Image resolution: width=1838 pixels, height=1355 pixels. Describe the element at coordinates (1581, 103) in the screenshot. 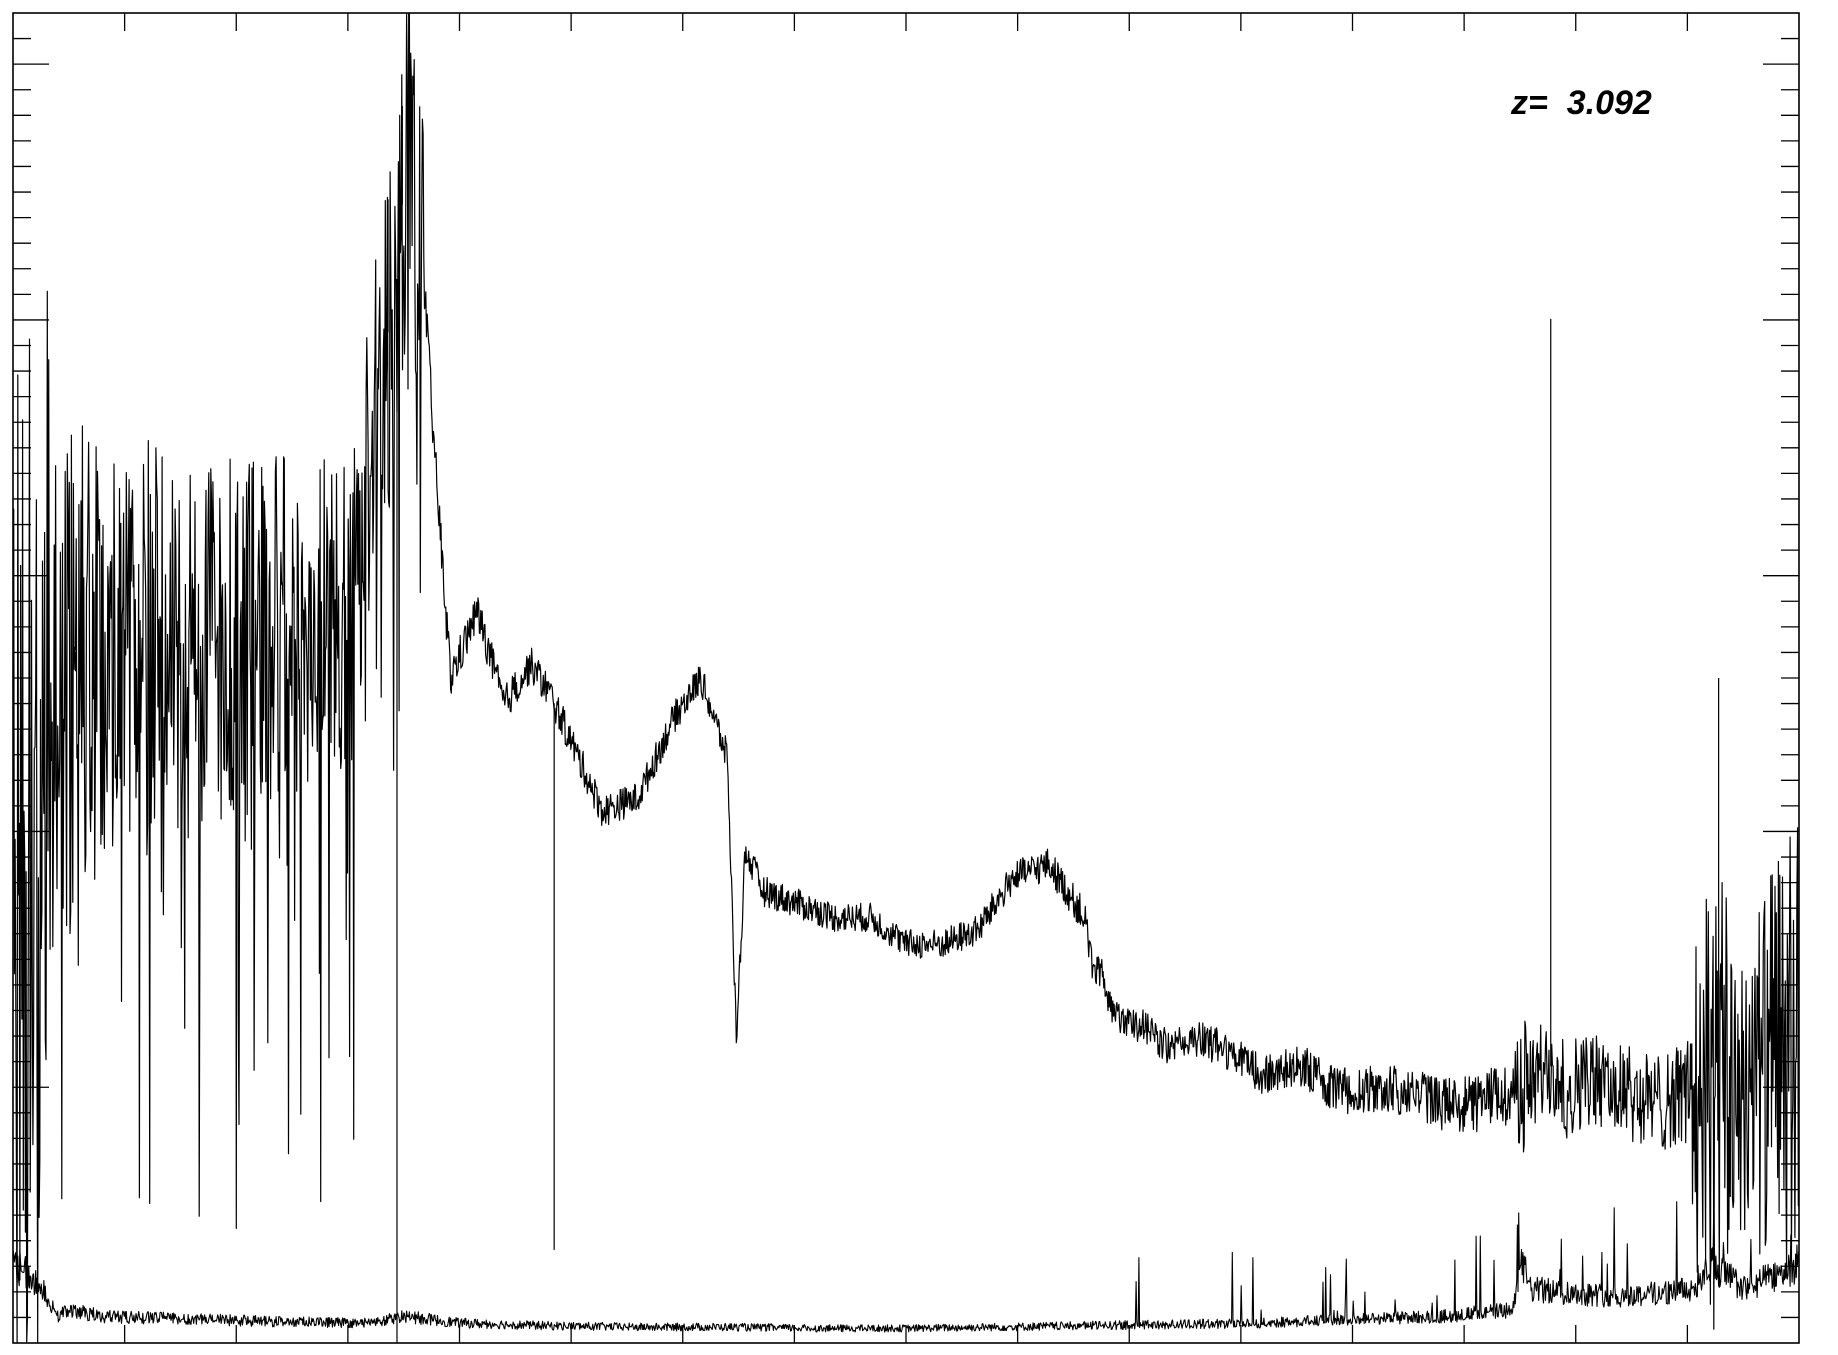

I see `redshift-label: z= 3.092` at that location.